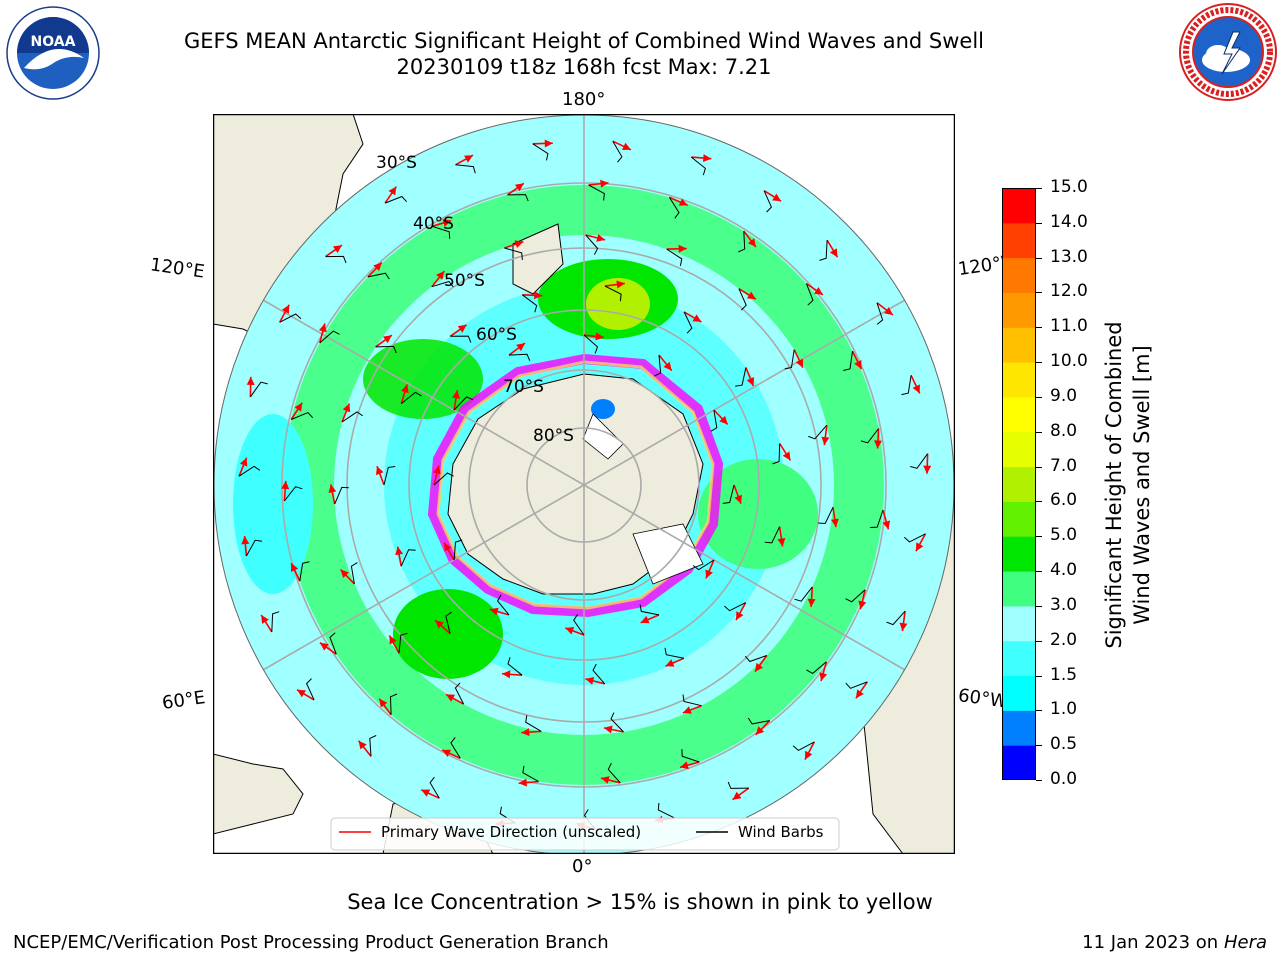 The image size is (1280, 960). Describe the element at coordinates (464, 281) in the screenshot. I see `lat-label-50s: 50°S` at that location.